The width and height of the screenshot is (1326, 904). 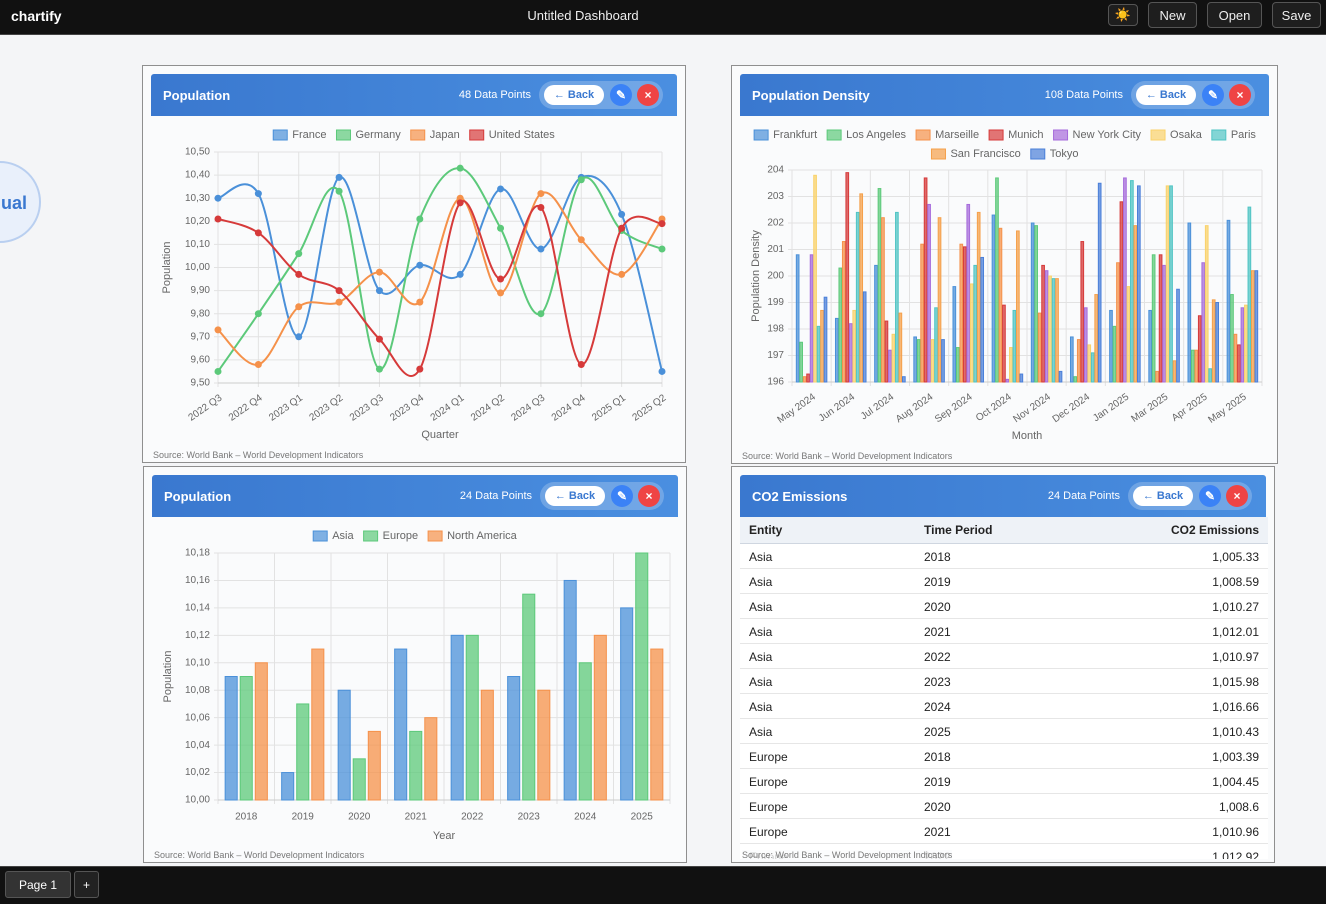 What do you see at coordinates (1235, 707) in the screenshot?
I see `table-cell: 1,016.66` at bounding box center [1235, 707].